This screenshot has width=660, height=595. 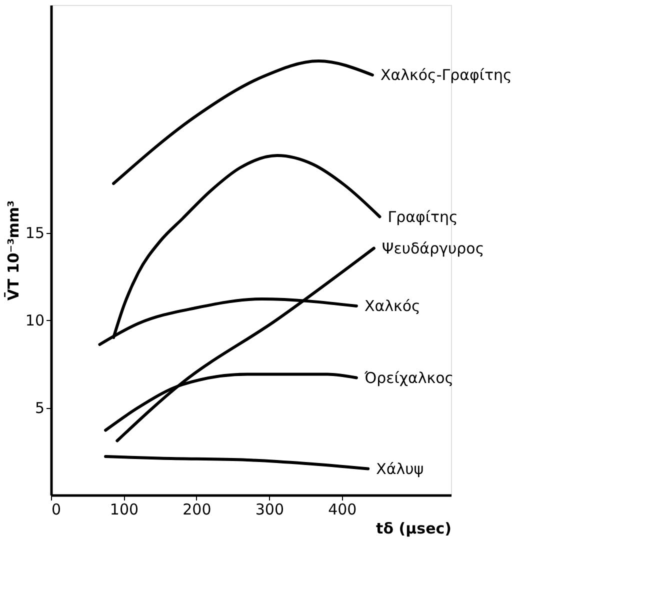 What do you see at coordinates (446, 75) in the screenshot?
I see `series-label: Χαλκός-Γραφίτης` at bounding box center [446, 75].